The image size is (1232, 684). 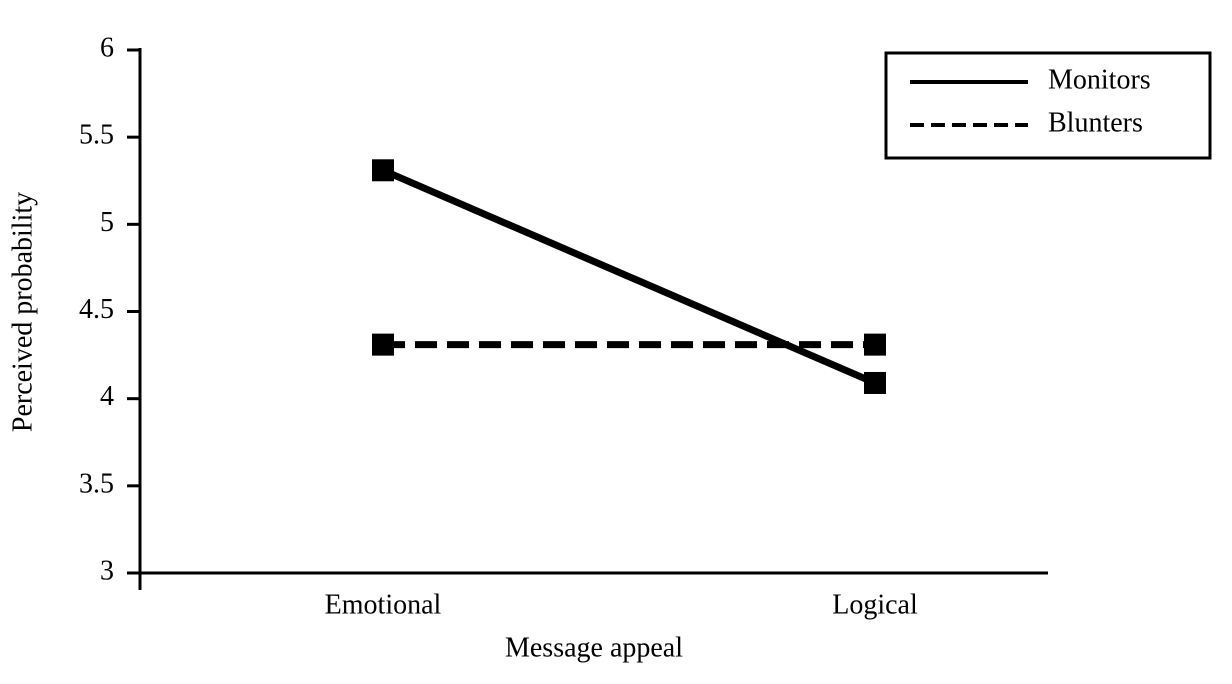 I want to click on y-axis-label: Perceived probability, so click(x=22, y=312).